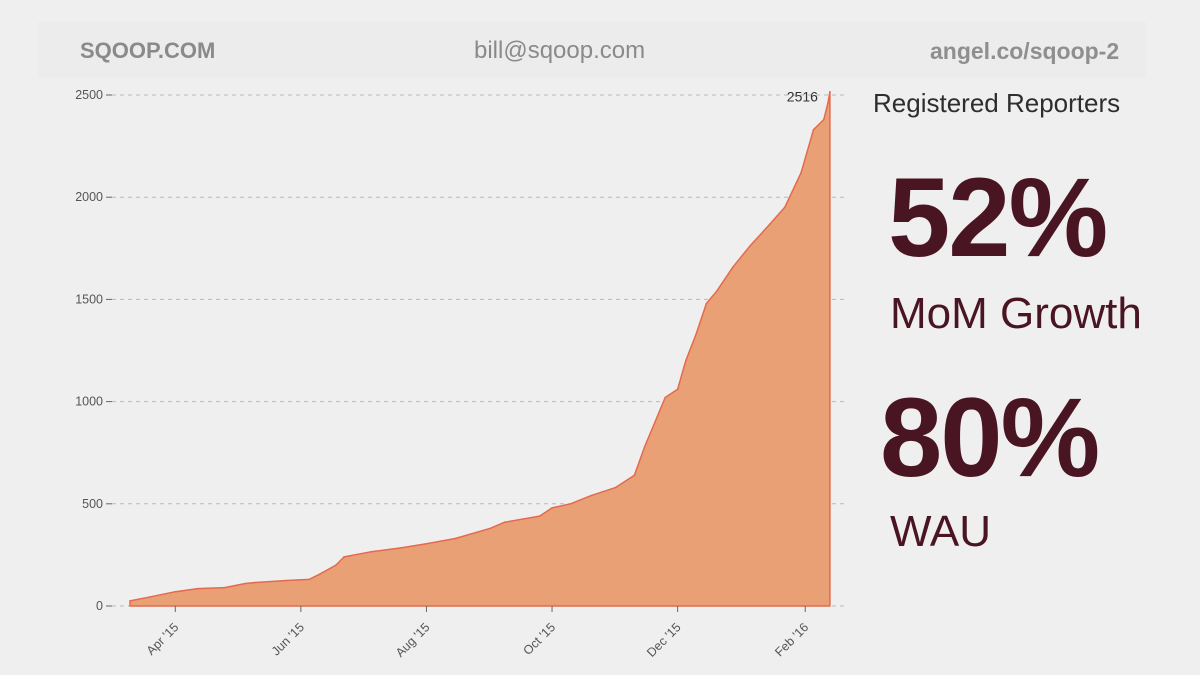 The image size is (1200, 675). Describe the element at coordinates (288, 639) in the screenshot. I see `x-tick-label: Jun '15` at that location.